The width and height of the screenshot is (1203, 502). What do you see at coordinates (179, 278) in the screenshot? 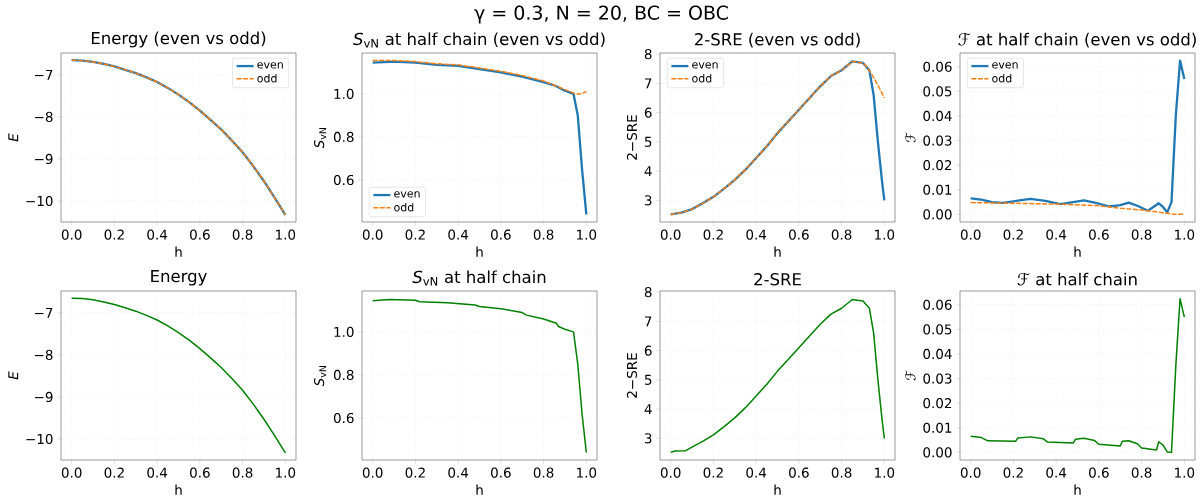
I see `chart-title: Energy` at bounding box center [179, 278].